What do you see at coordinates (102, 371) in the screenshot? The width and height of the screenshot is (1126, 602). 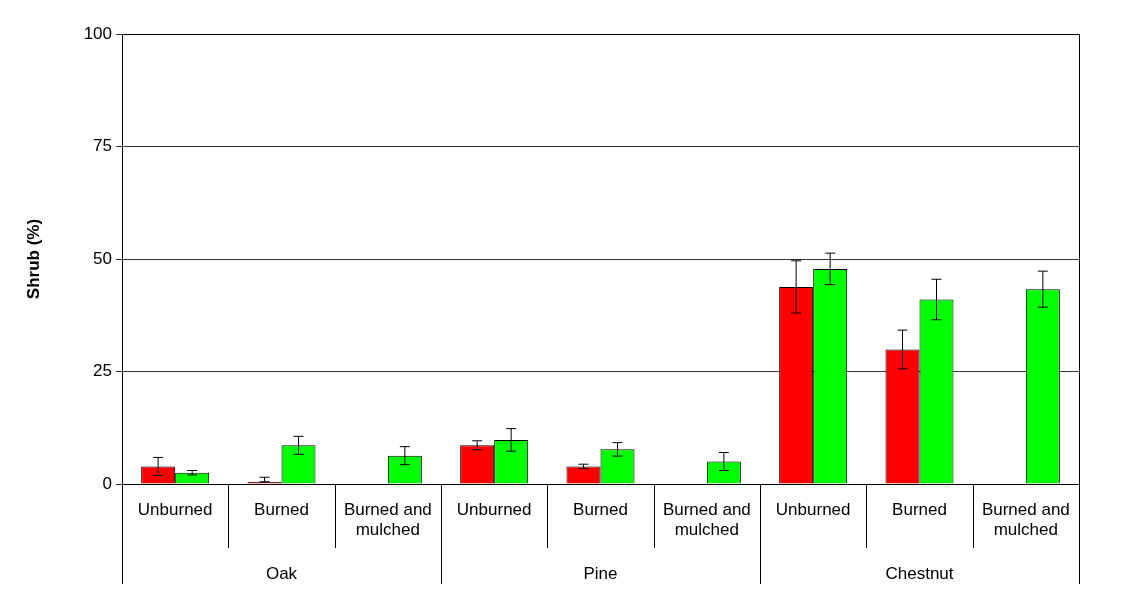 I see `y-tick-label: 25` at bounding box center [102, 371].